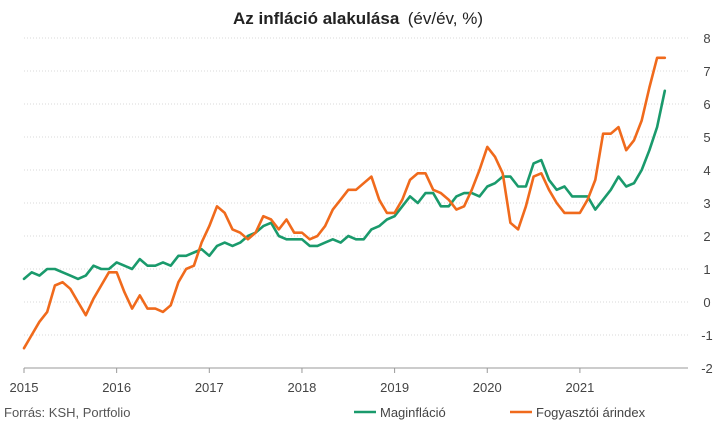  Describe the element at coordinates (706, 236) in the screenshot. I see `y-tick-label: 2` at that location.